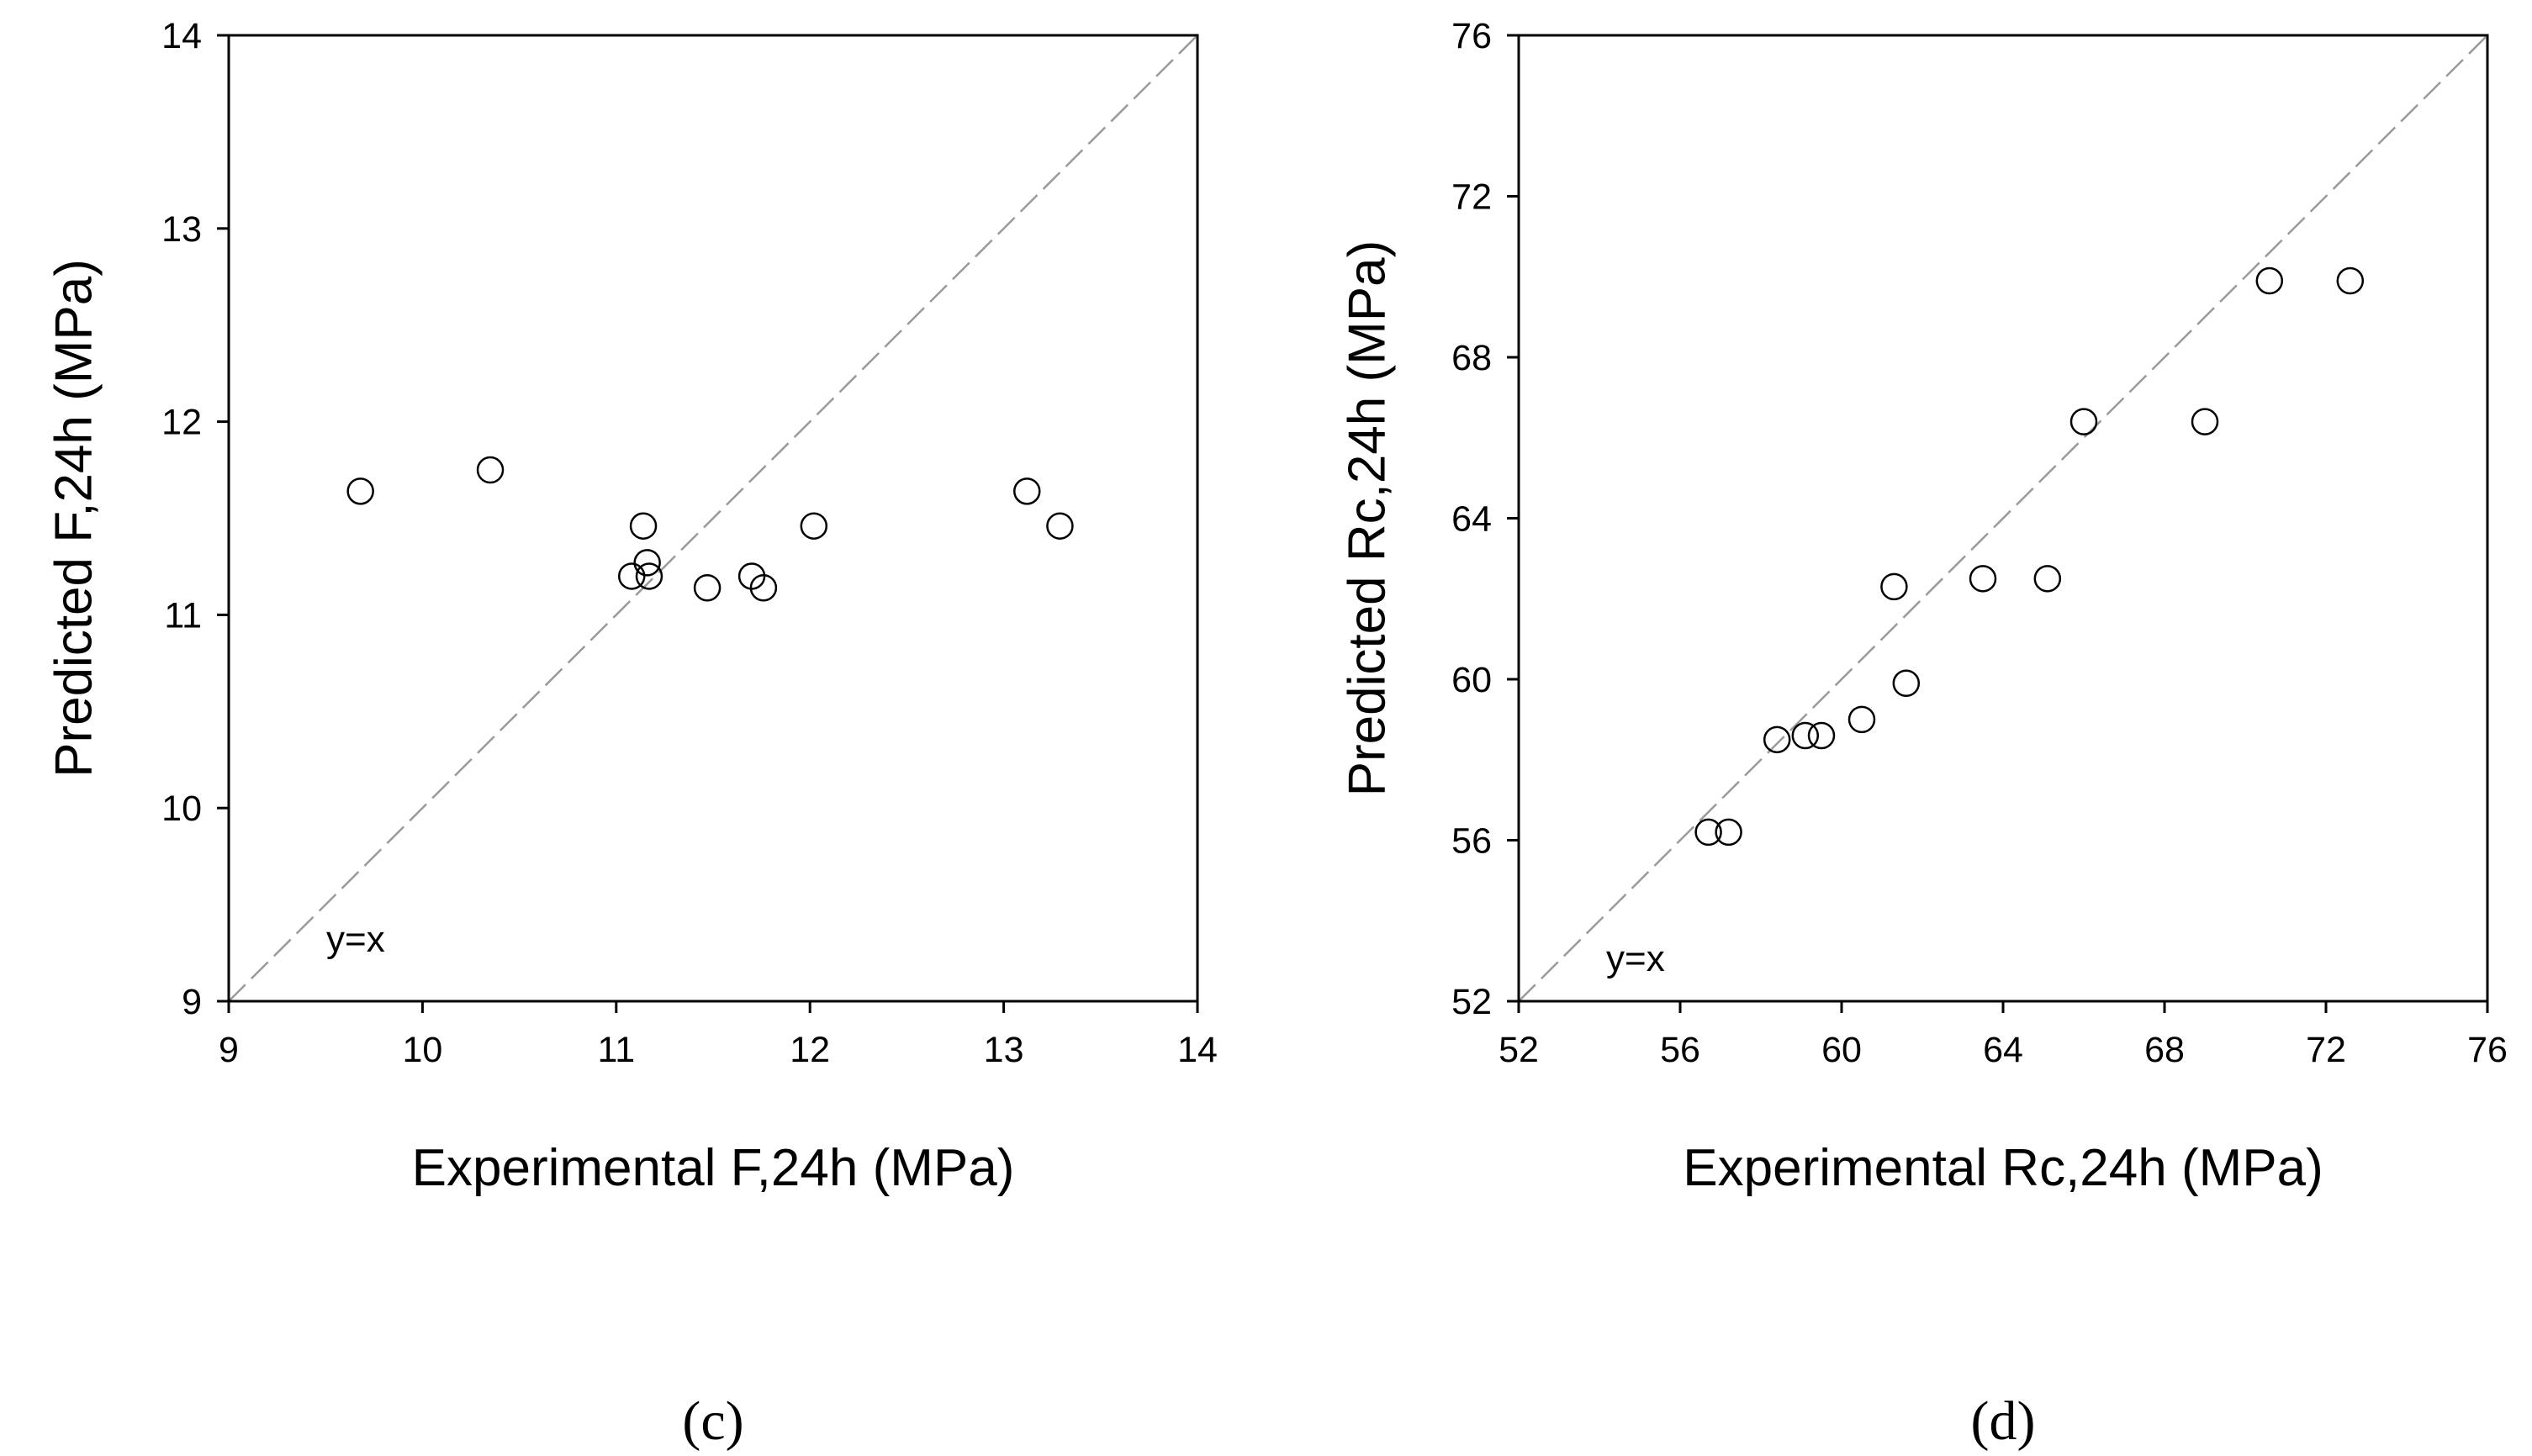  I want to click on y-axis-label: Predicted Rc,24h (MPa), so click(1368, 518).